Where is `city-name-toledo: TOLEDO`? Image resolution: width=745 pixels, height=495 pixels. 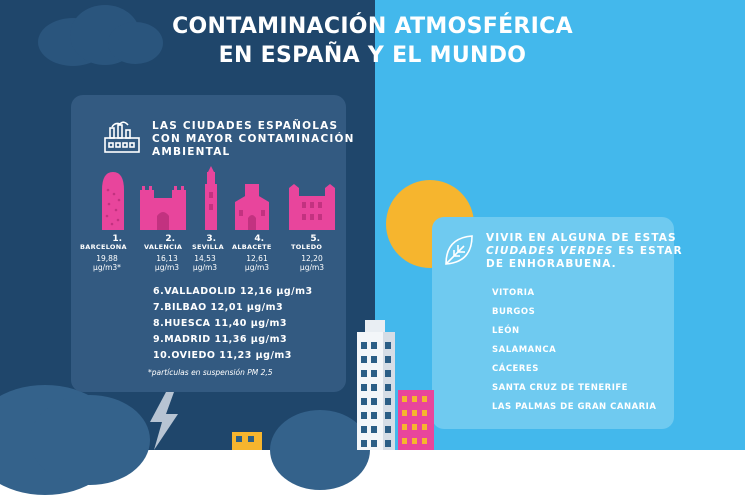 city-name-toledo: TOLEDO is located at coordinates (307, 247).